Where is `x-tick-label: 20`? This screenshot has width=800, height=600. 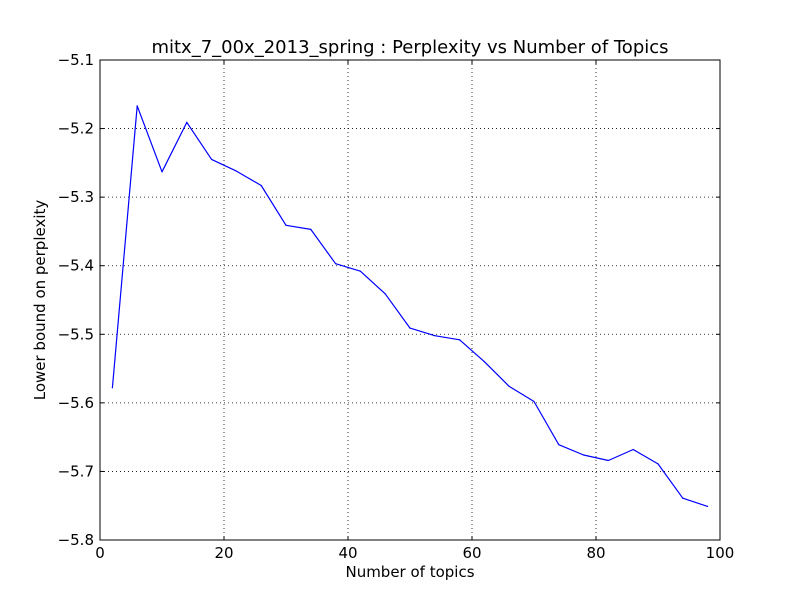 x-tick-label: 20 is located at coordinates (223, 553).